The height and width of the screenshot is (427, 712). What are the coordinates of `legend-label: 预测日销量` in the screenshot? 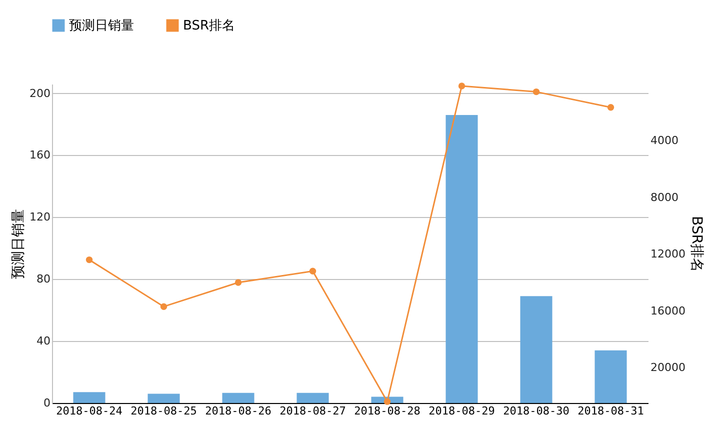 It's located at (101, 26).